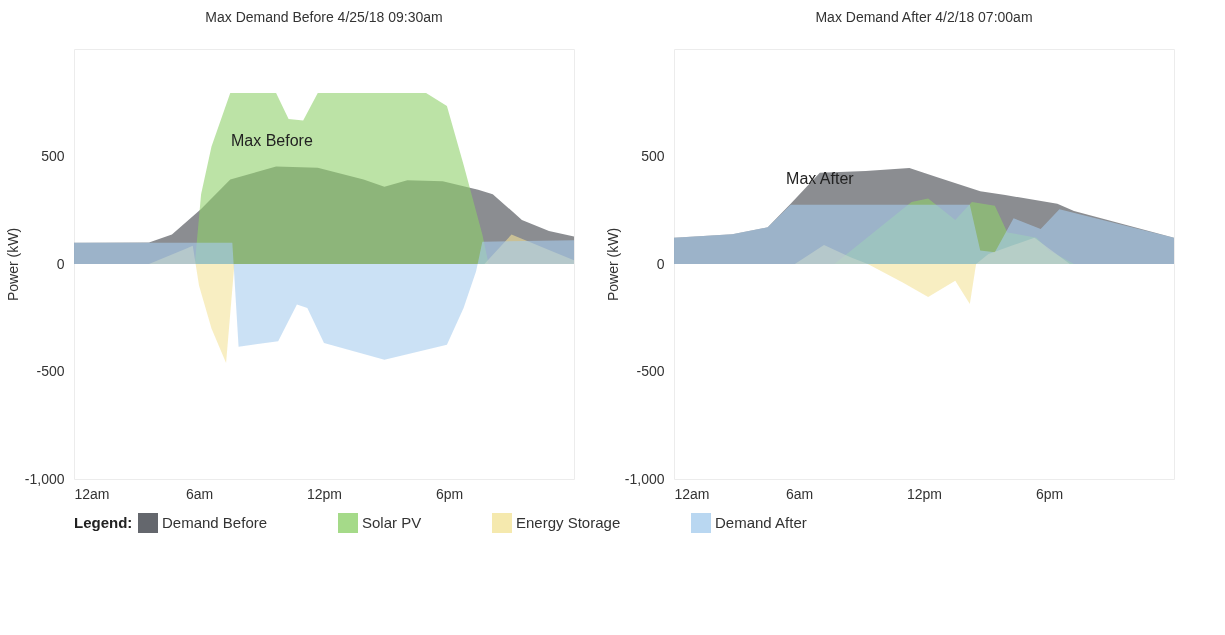 The image size is (1225, 635). I want to click on legend-title: Legend:, so click(103, 522).